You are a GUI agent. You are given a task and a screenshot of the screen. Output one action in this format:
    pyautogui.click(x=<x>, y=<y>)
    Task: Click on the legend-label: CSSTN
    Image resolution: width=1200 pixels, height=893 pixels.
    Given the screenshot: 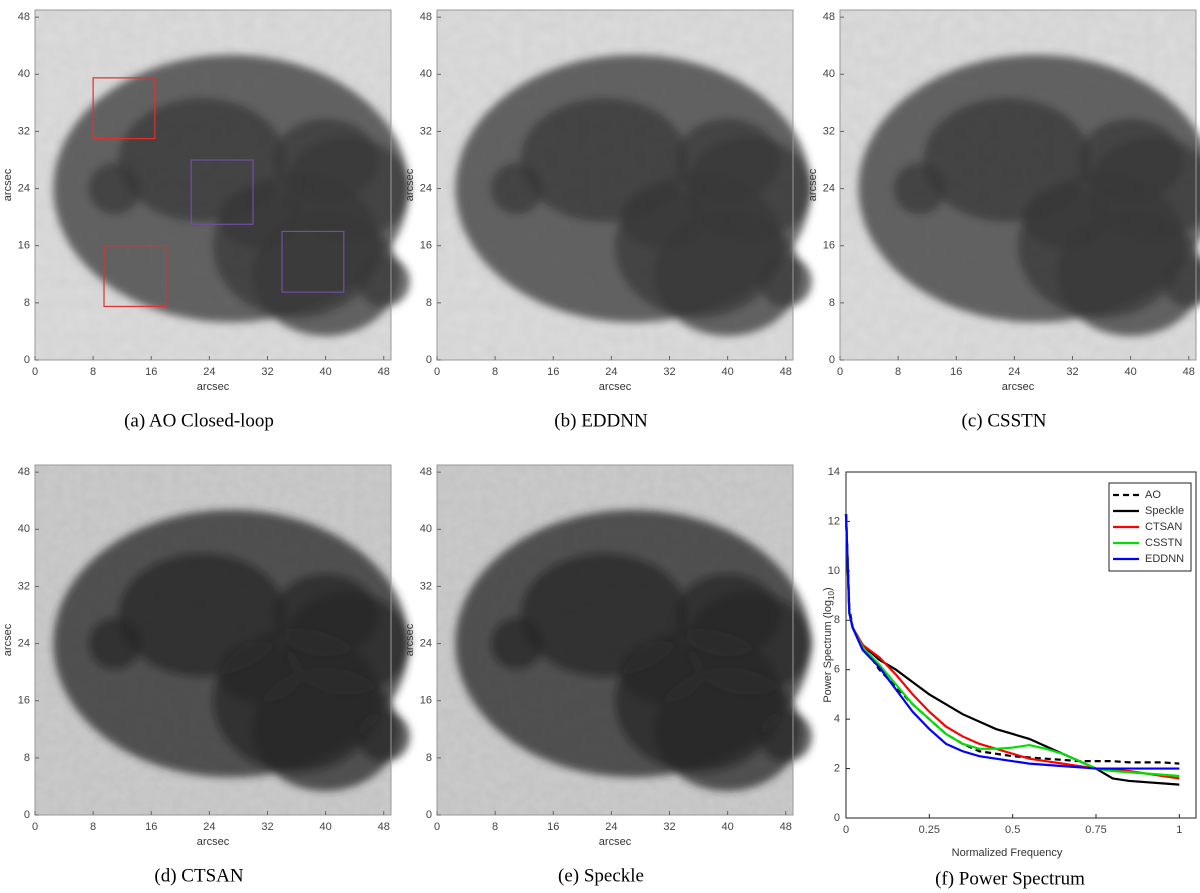 What is the action you would take?
    pyautogui.click(x=1163, y=543)
    